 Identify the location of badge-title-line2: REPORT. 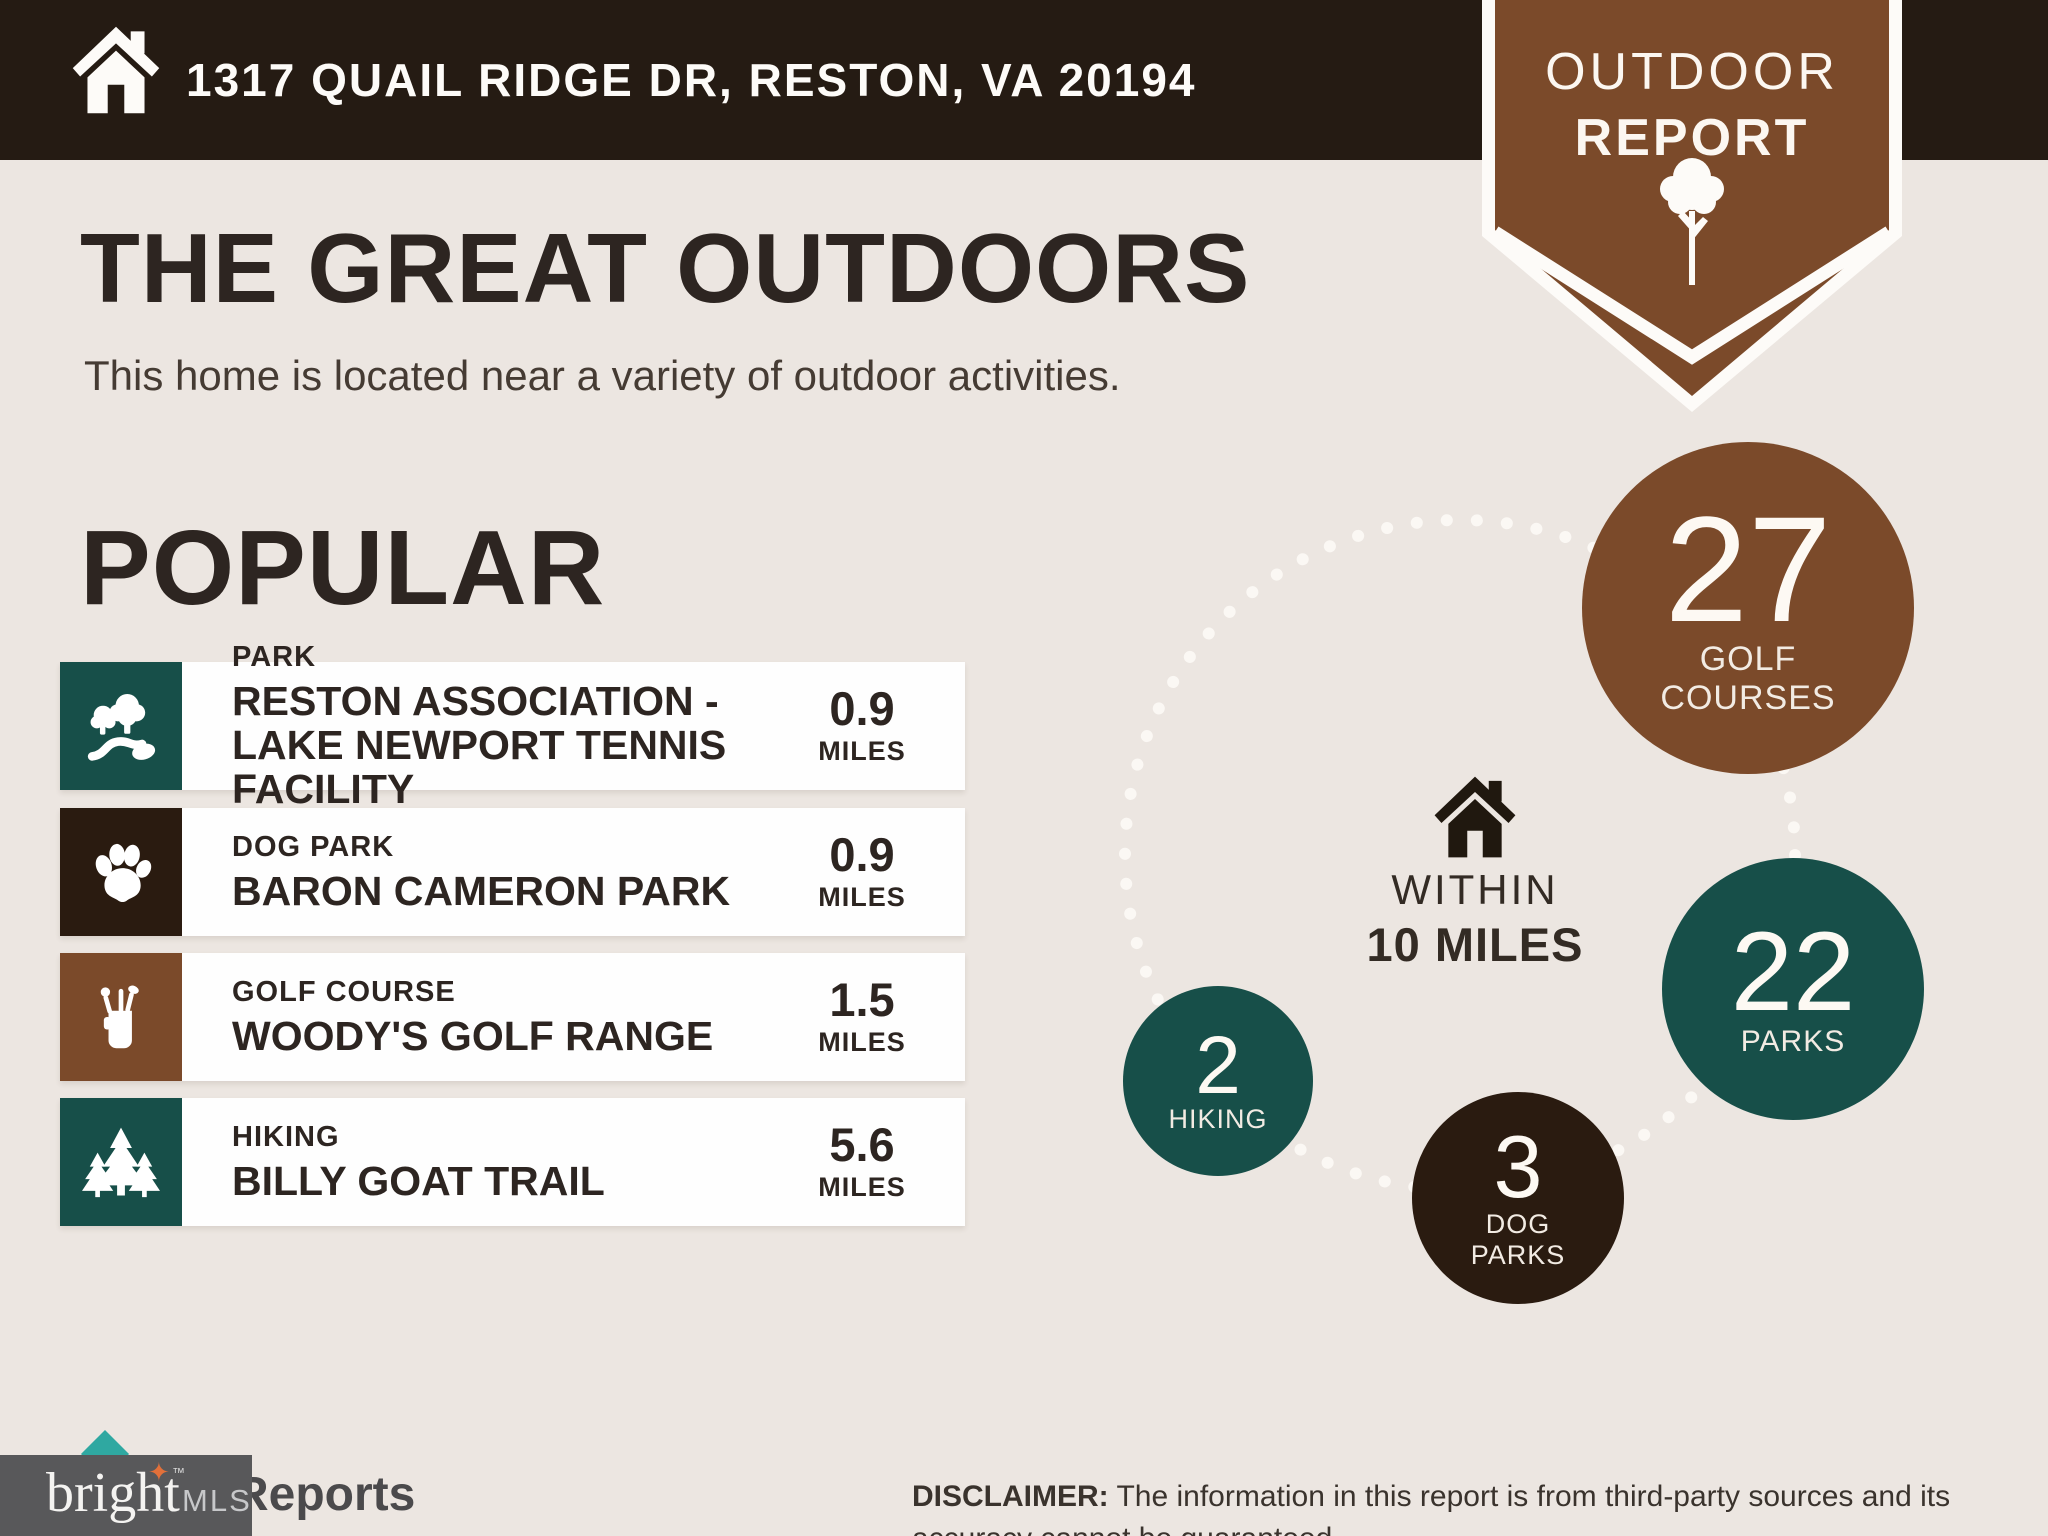
(1692, 138).